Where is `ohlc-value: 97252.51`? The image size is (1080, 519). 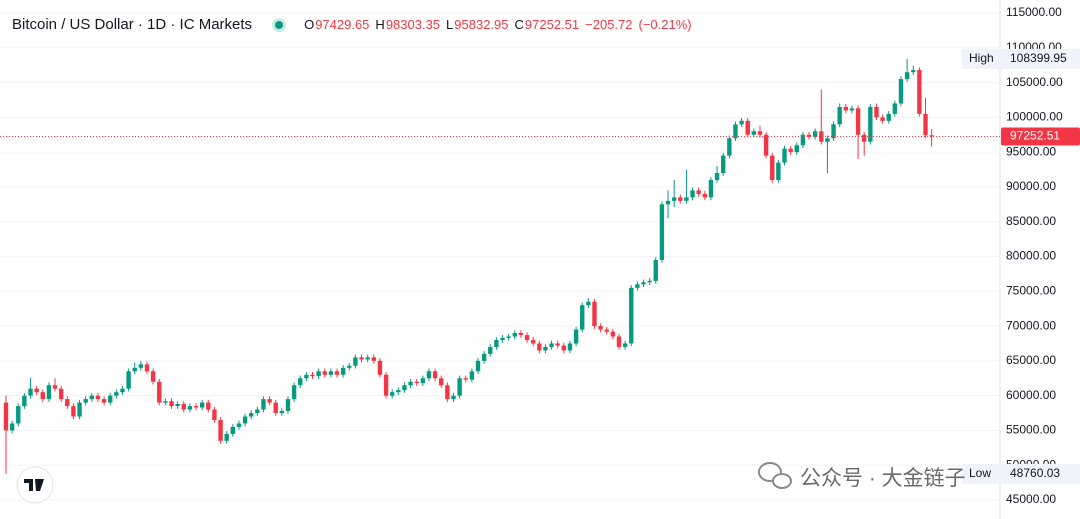
ohlc-value: 97252.51 is located at coordinates (552, 24).